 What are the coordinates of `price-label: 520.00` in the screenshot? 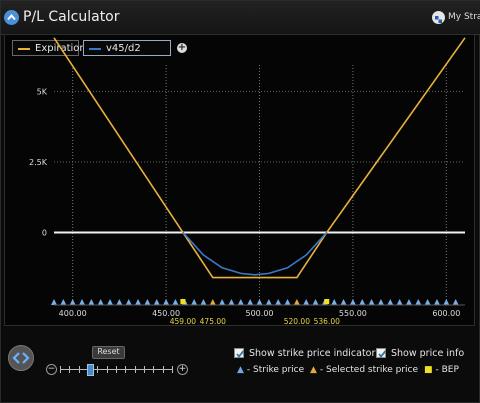 It's located at (297, 321).